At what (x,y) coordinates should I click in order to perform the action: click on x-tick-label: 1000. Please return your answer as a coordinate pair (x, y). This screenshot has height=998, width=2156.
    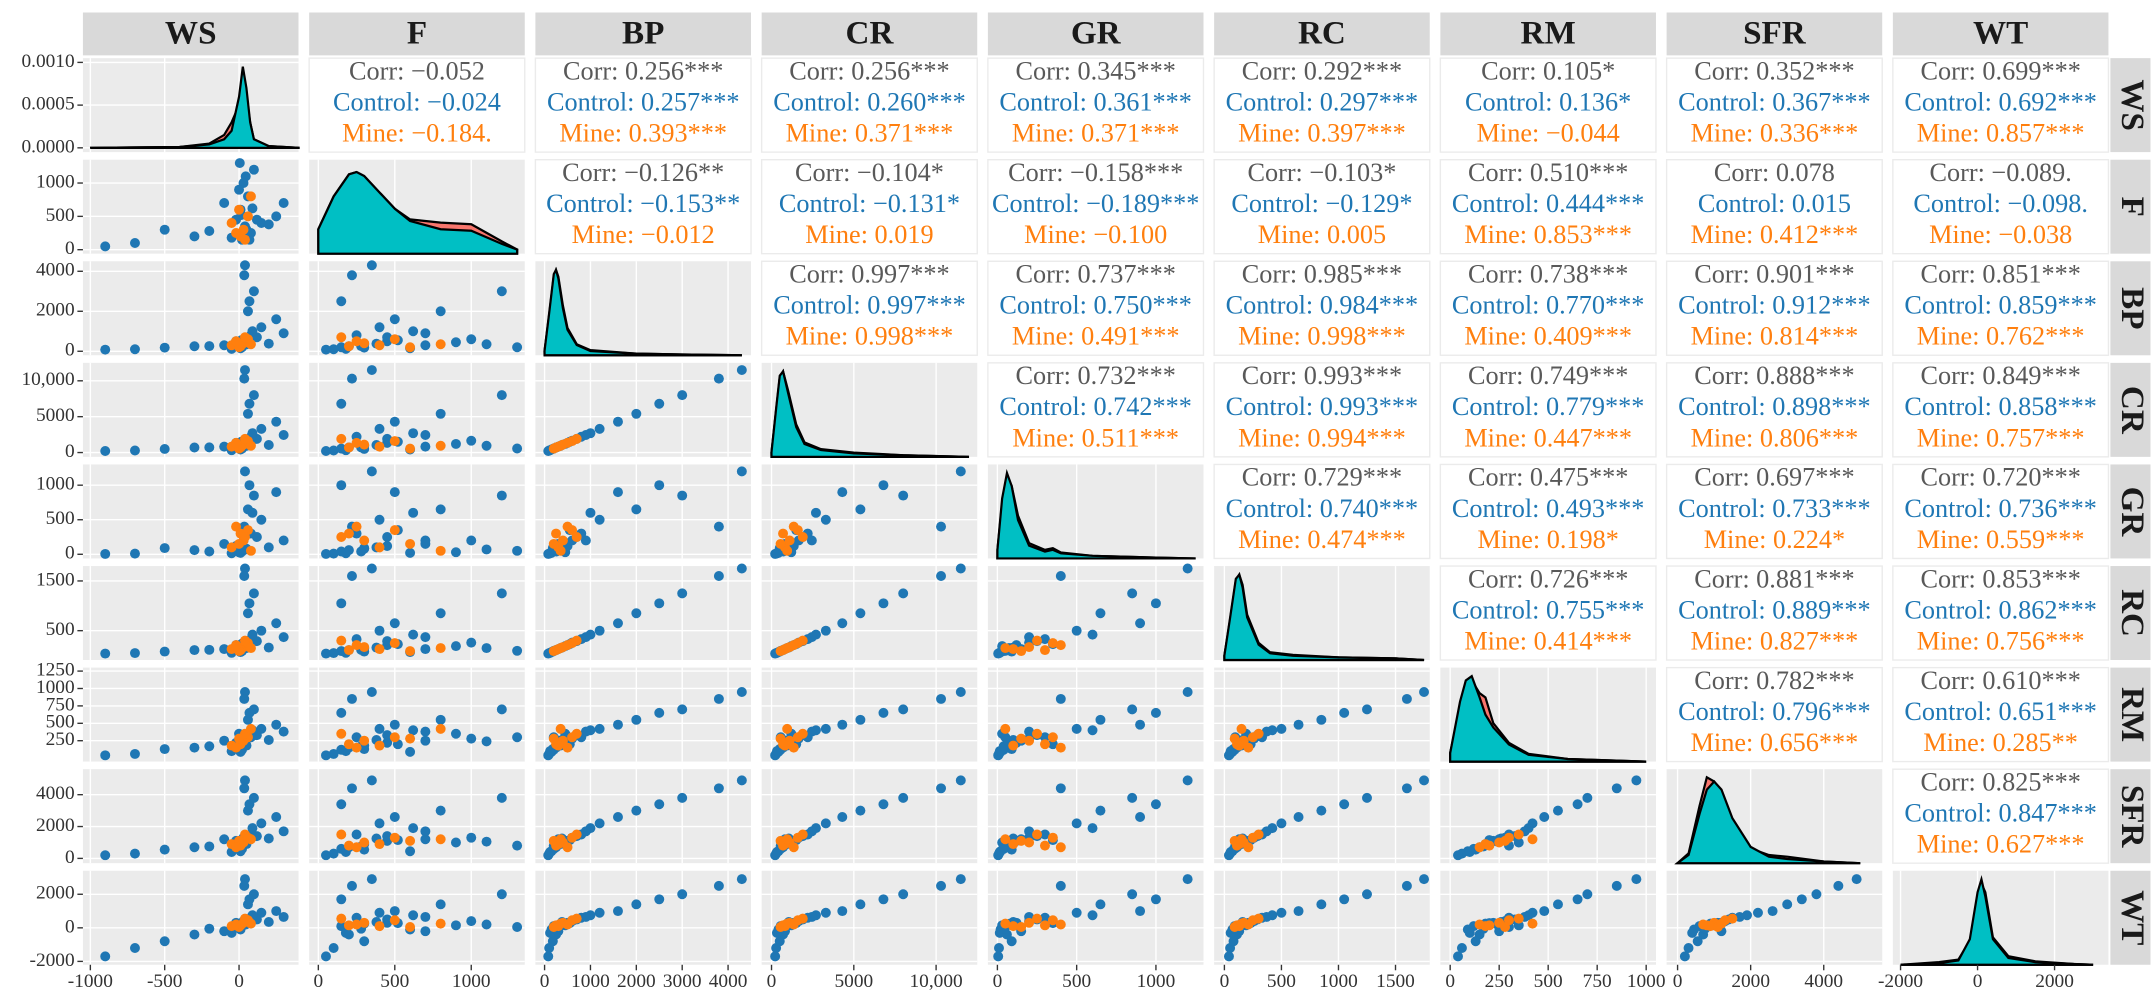
    Looking at the image, I should click on (1156, 981).